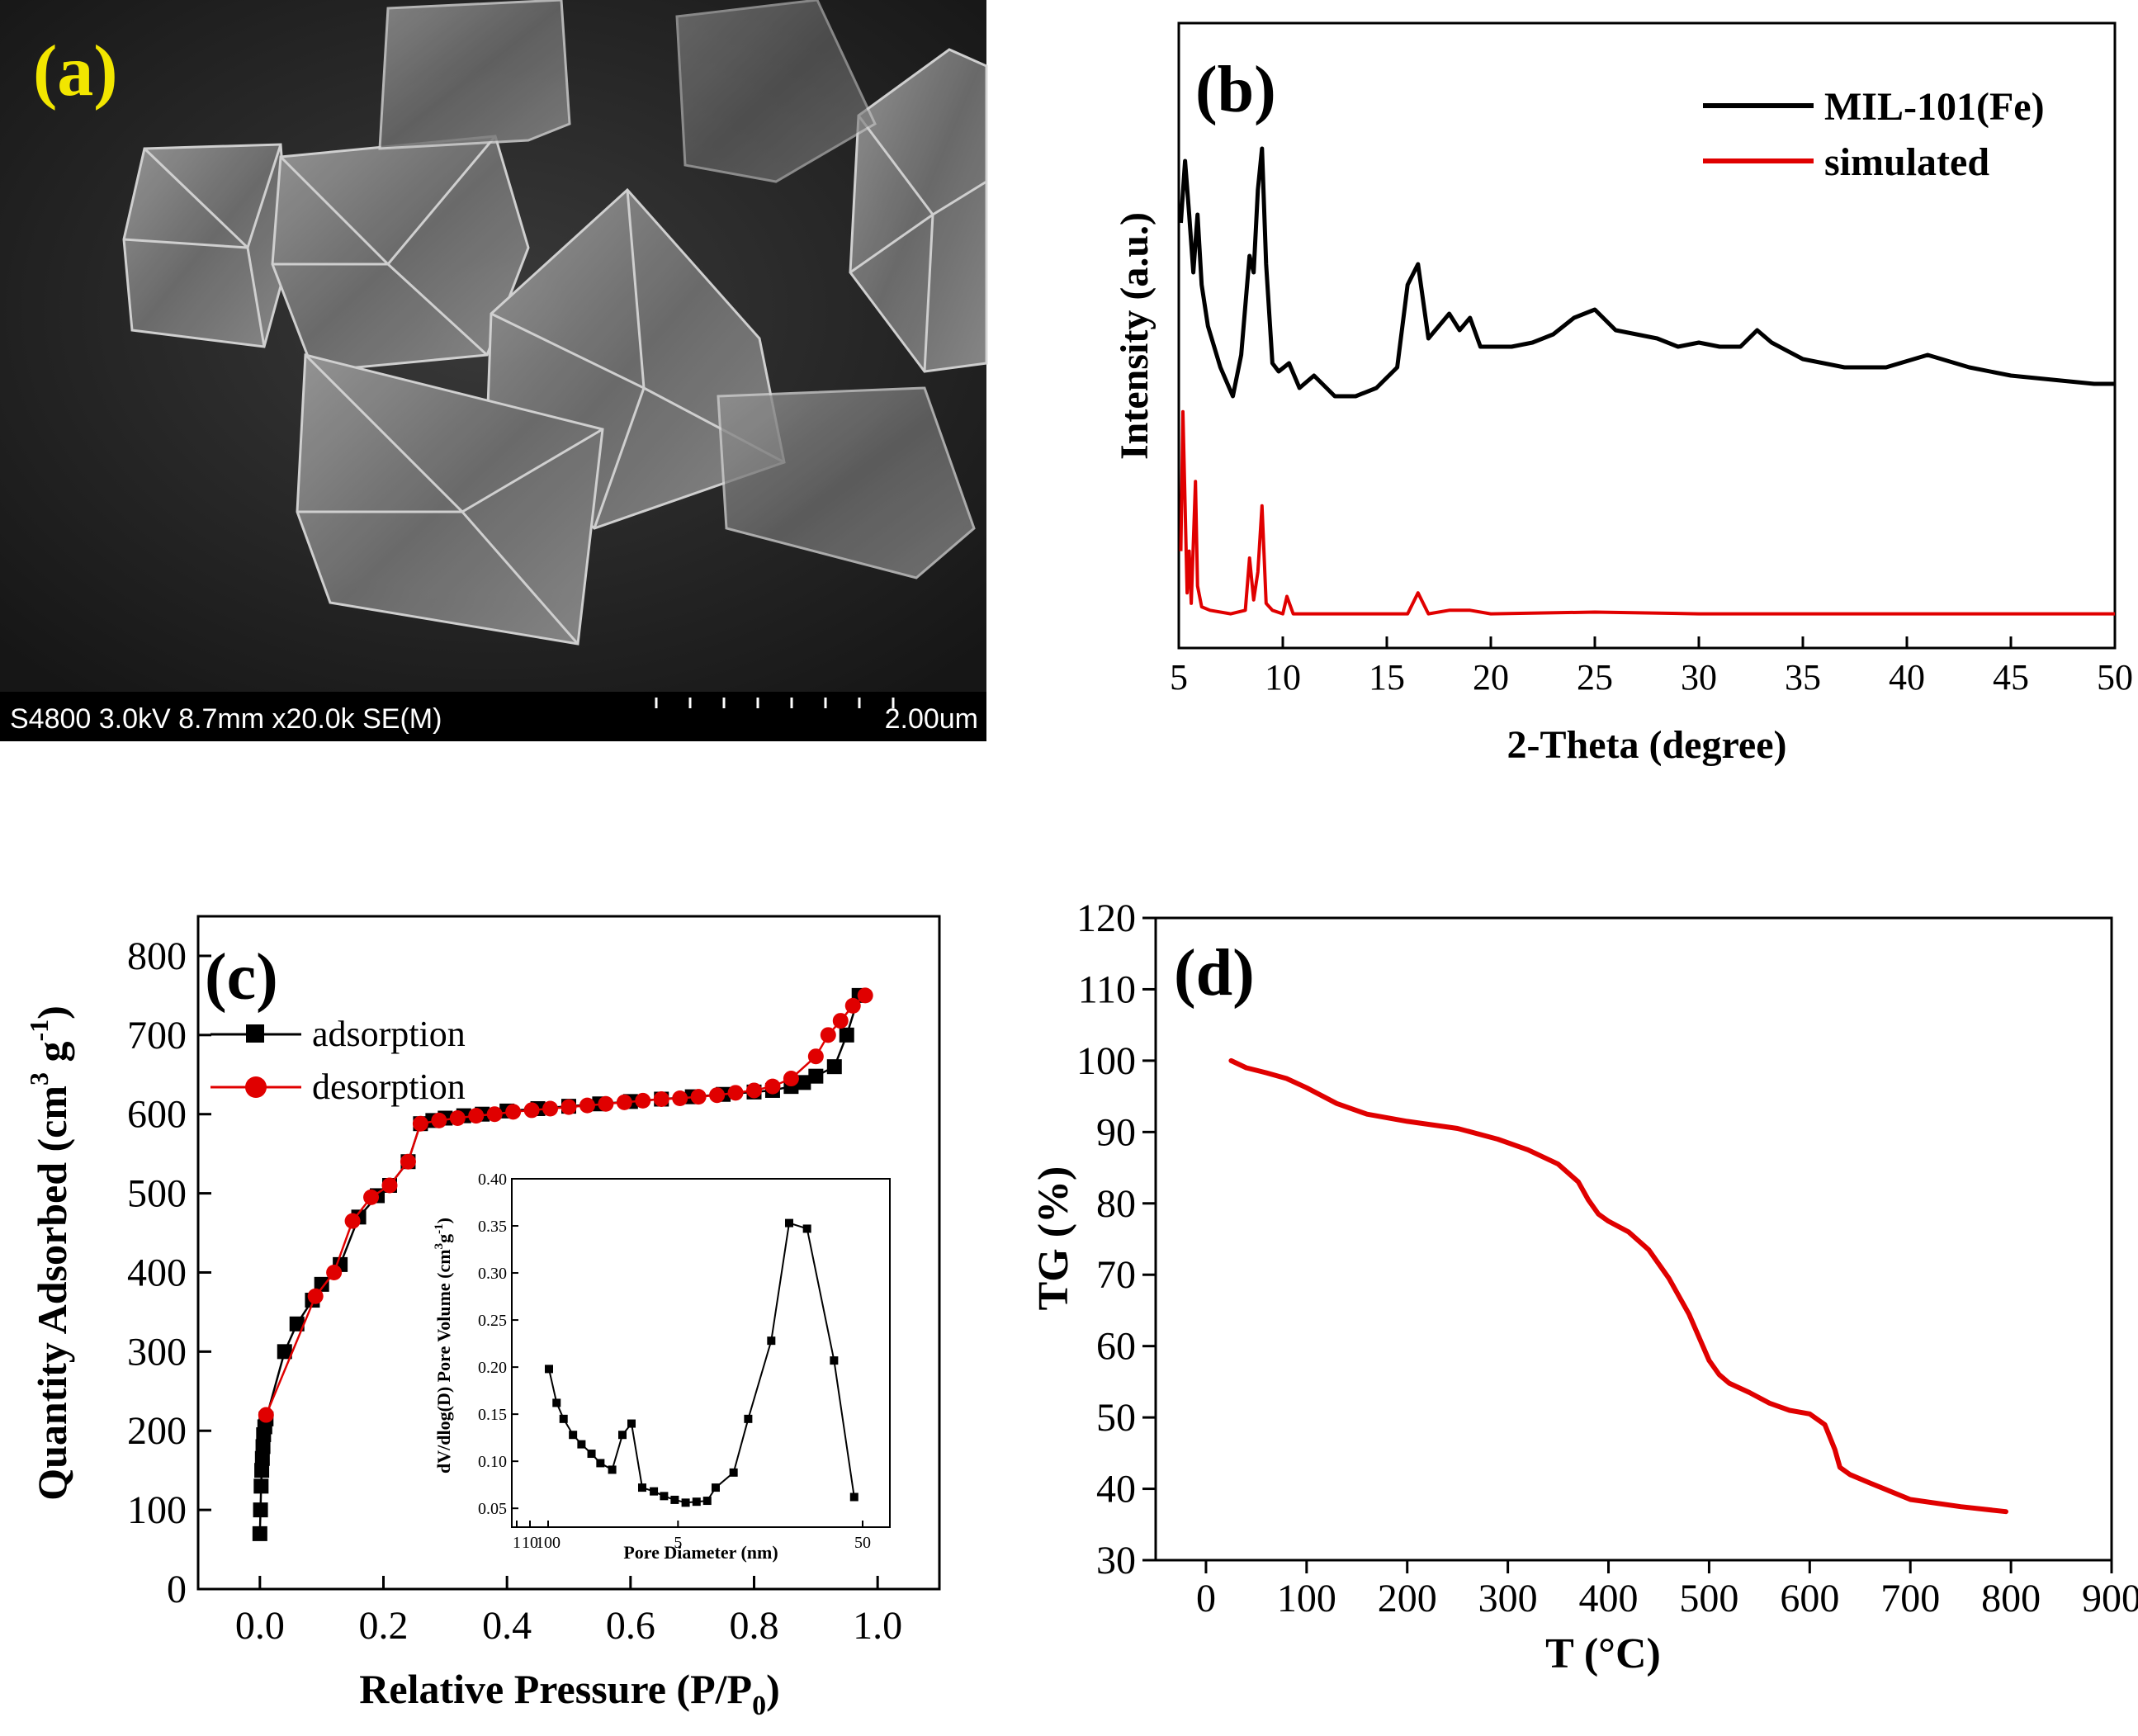 The width and height of the screenshot is (2138, 1736). I want to click on y-tick-label-d: 90, so click(1116, 1132).